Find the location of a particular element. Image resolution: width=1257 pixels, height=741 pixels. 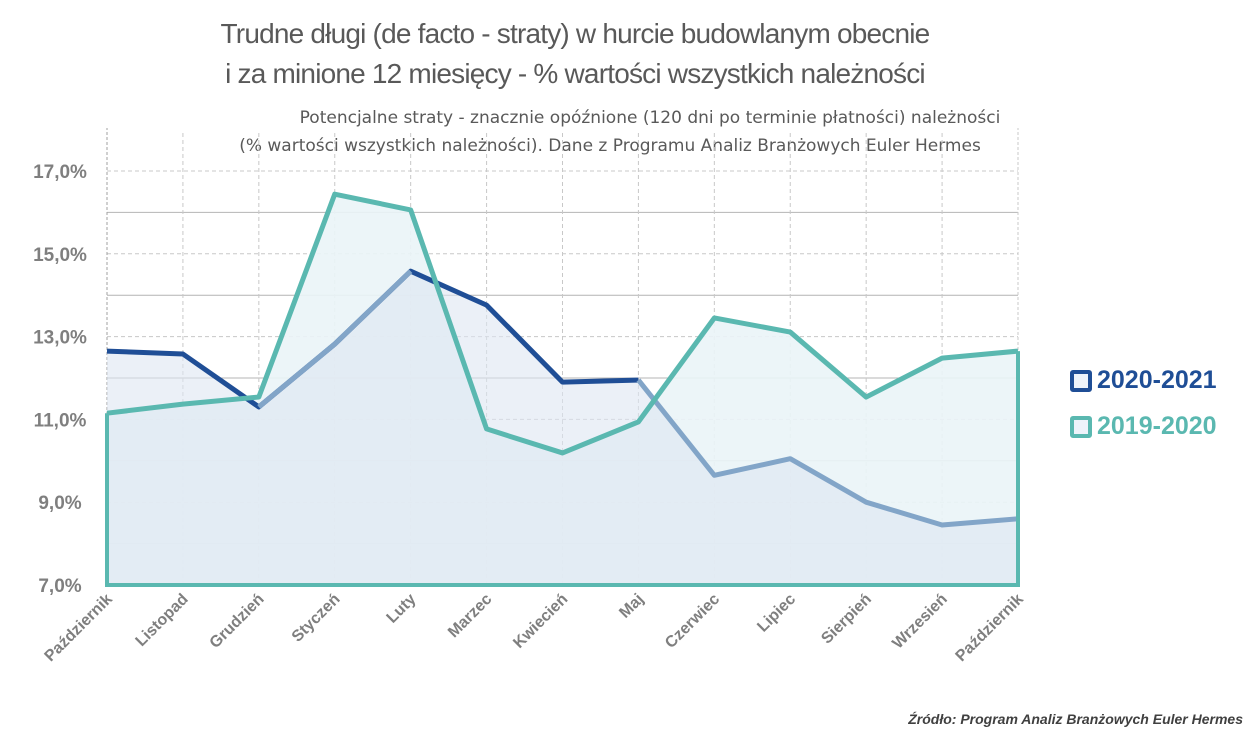

x-tick-label: Lipiec is located at coordinates (776, 613).